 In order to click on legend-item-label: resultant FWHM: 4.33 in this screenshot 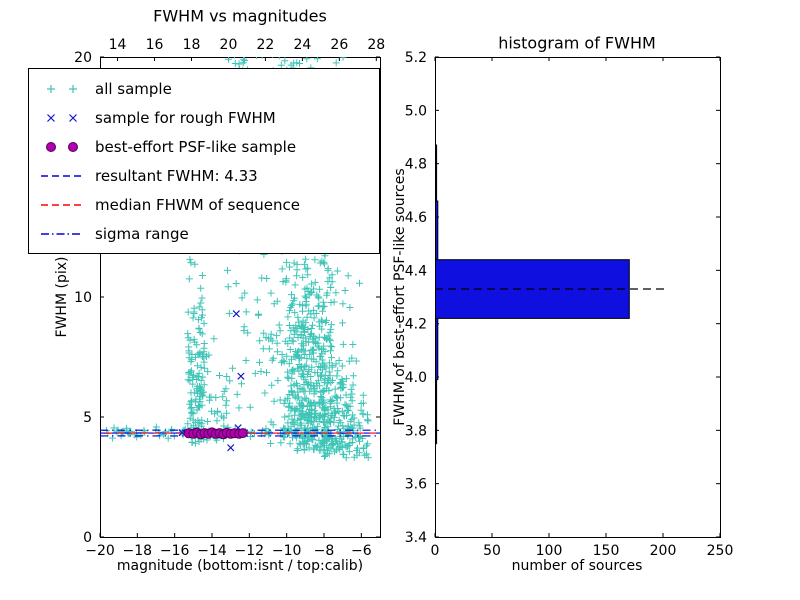, I will do `click(176, 175)`.